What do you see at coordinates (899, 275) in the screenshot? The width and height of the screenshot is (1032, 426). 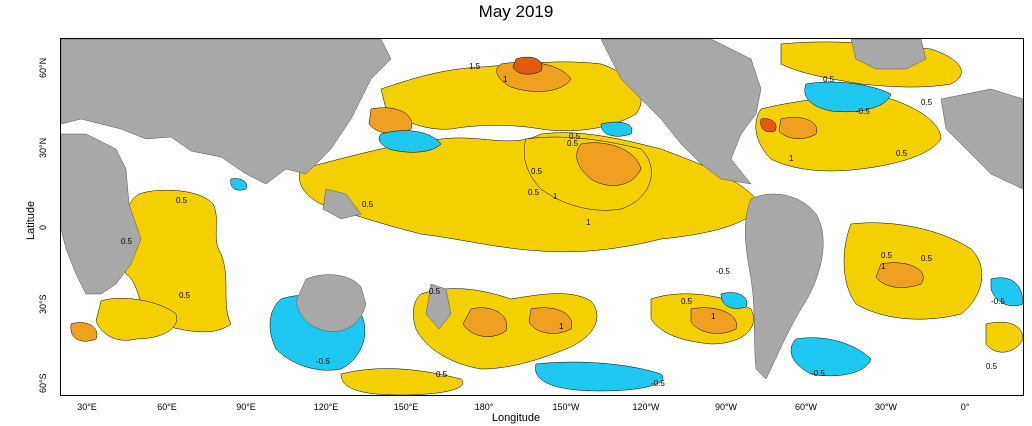 I see `south-atlantic-core` at bounding box center [899, 275].